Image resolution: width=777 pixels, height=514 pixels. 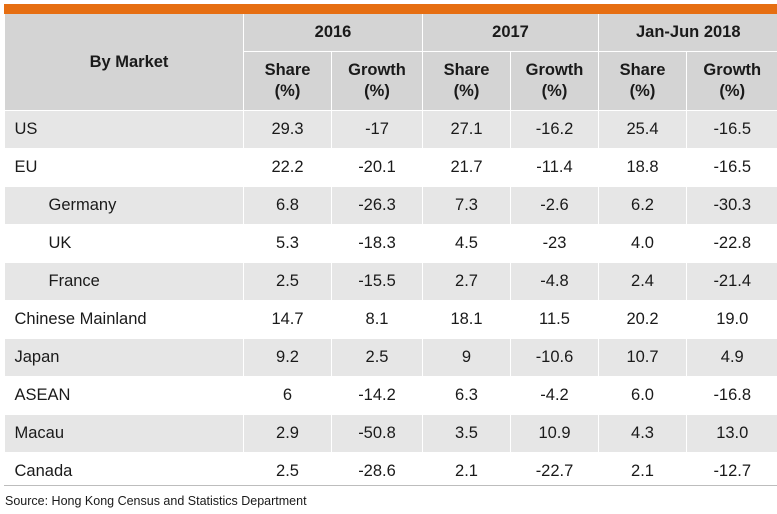 What do you see at coordinates (287, 167) in the screenshot?
I see `share-2016: 22.2` at bounding box center [287, 167].